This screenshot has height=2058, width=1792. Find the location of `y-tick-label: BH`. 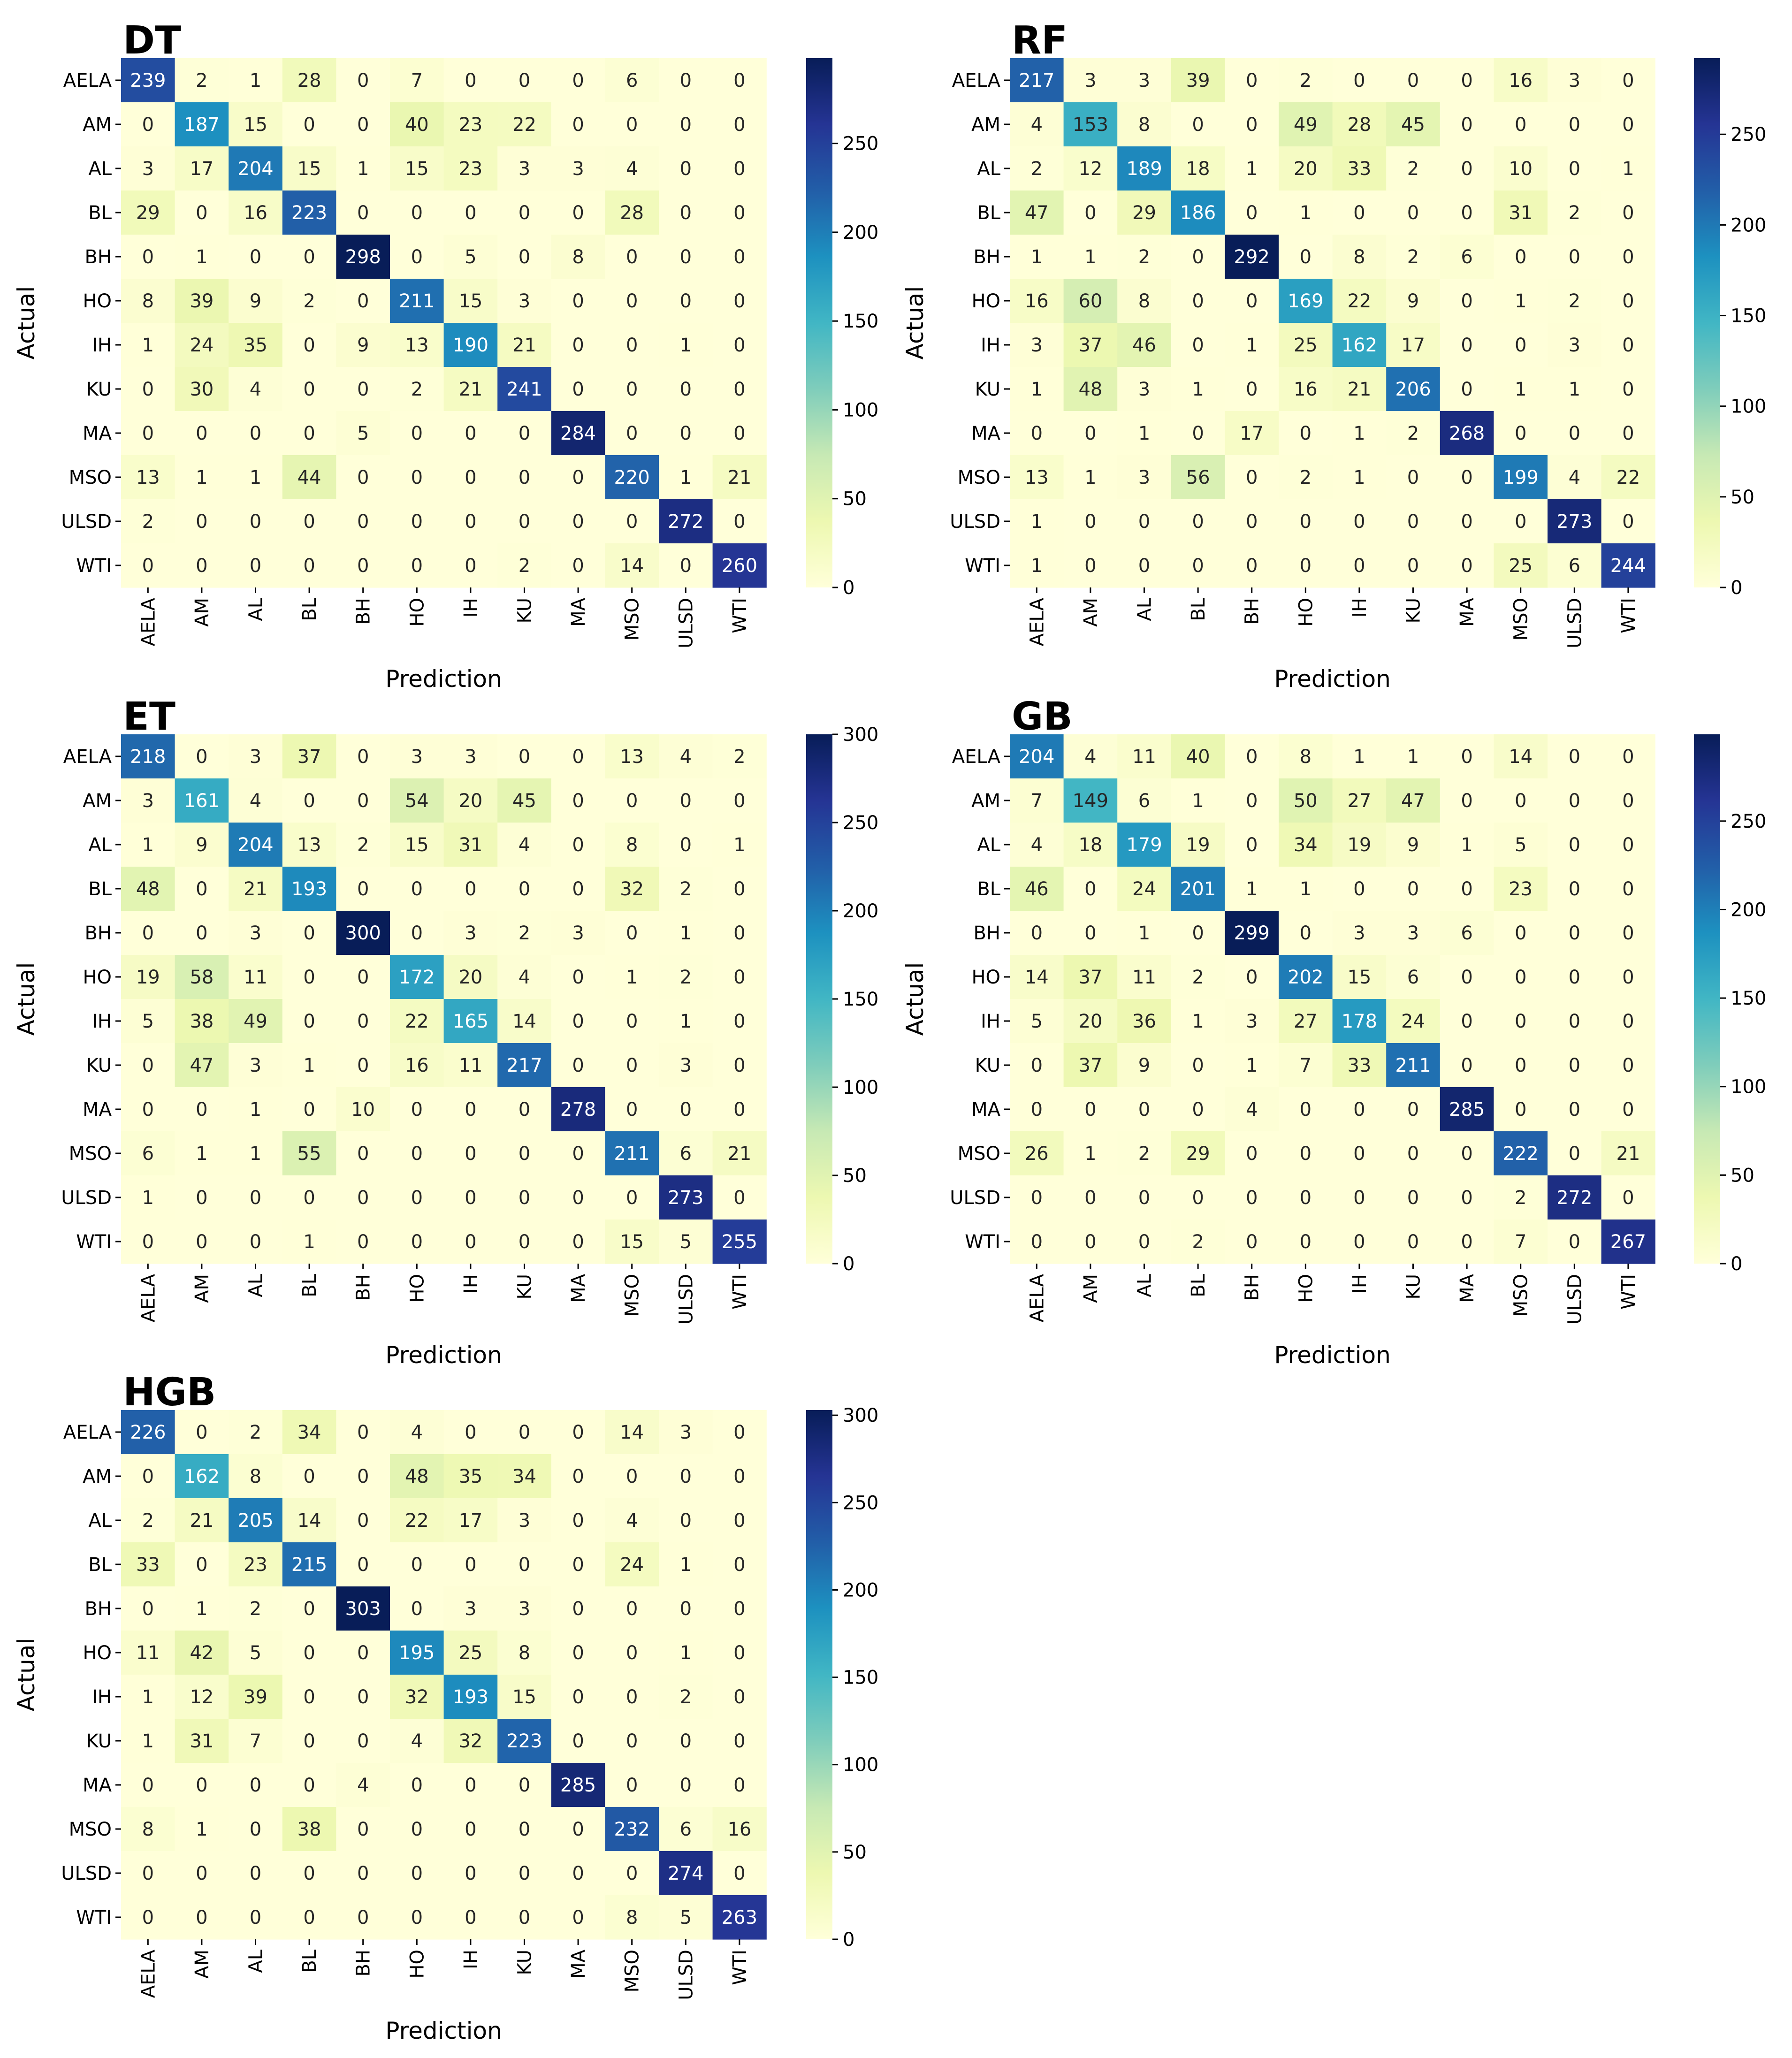

y-tick-label: BH is located at coordinates (98, 1609).